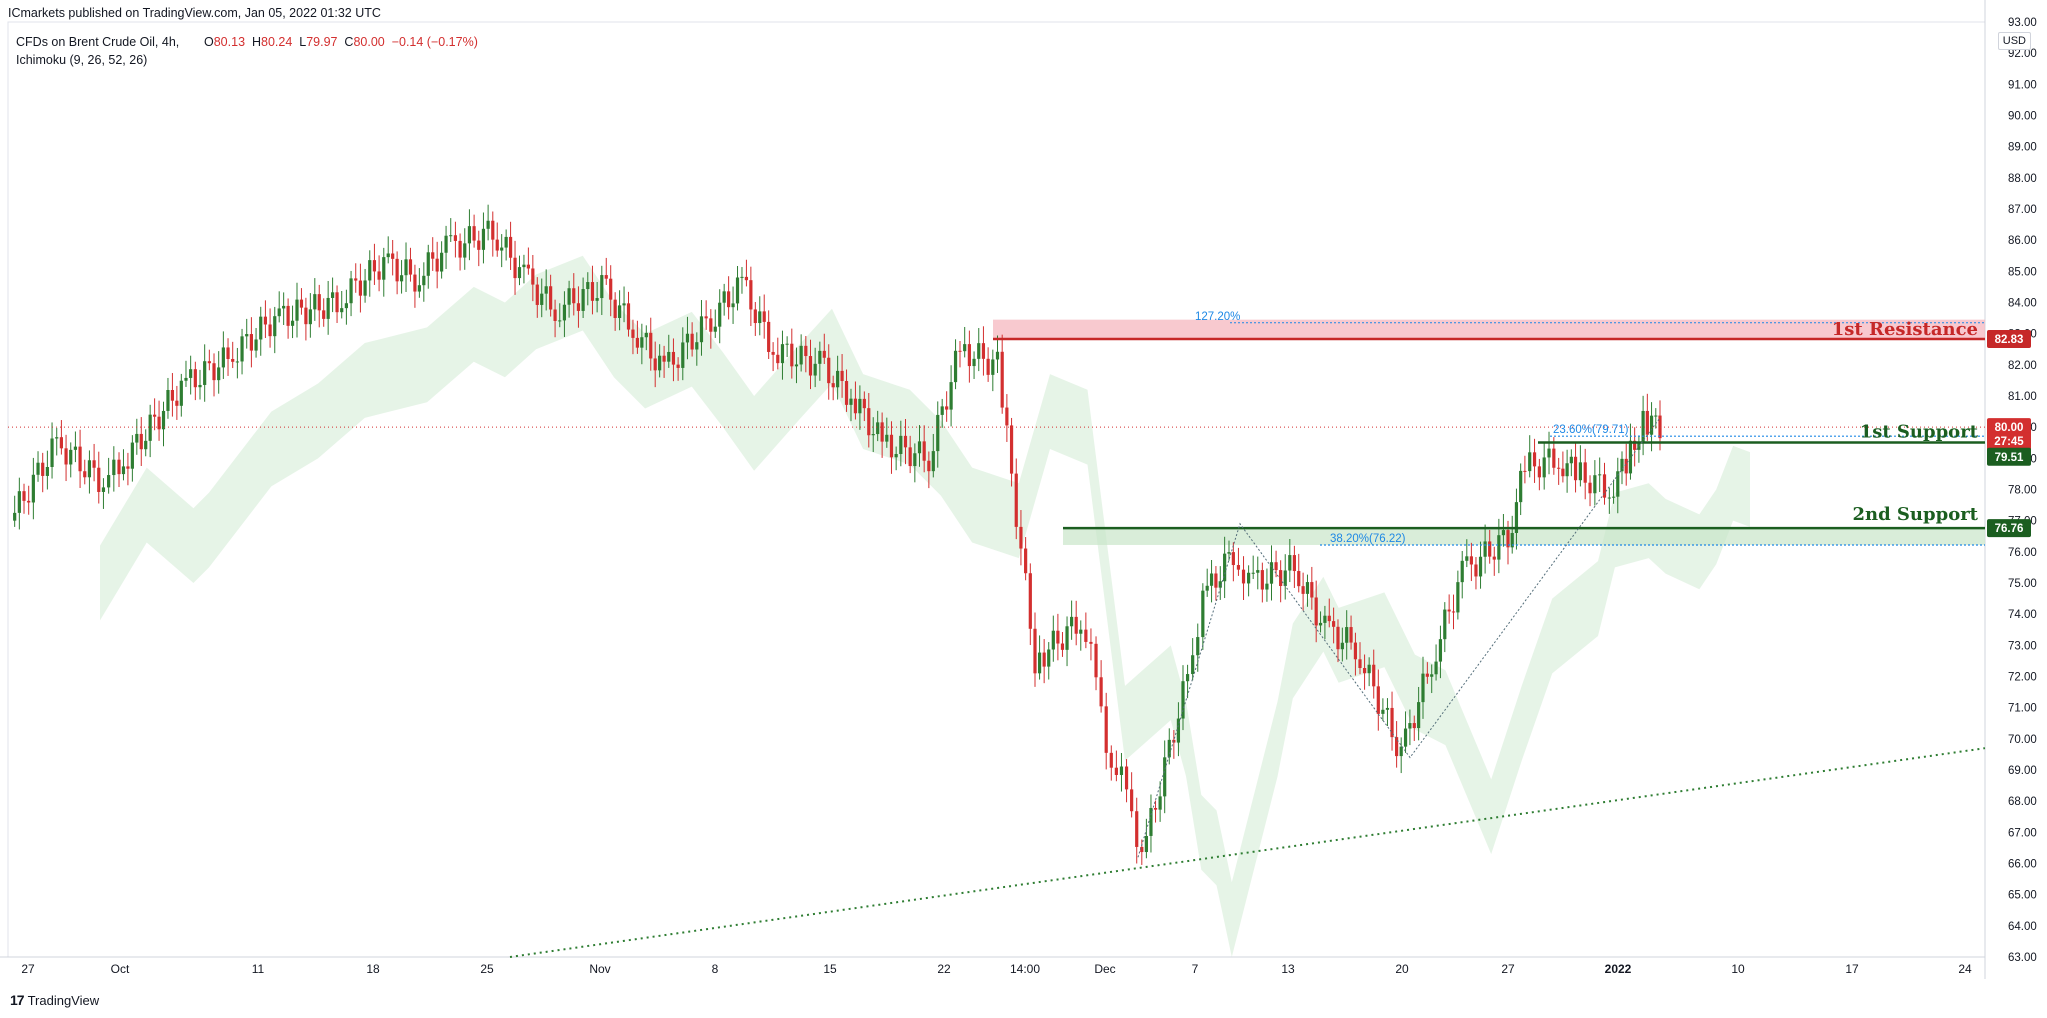 The image size is (2047, 1018). Describe the element at coordinates (2022, 896) in the screenshot. I see `y-tick-label: 65.00` at that location.